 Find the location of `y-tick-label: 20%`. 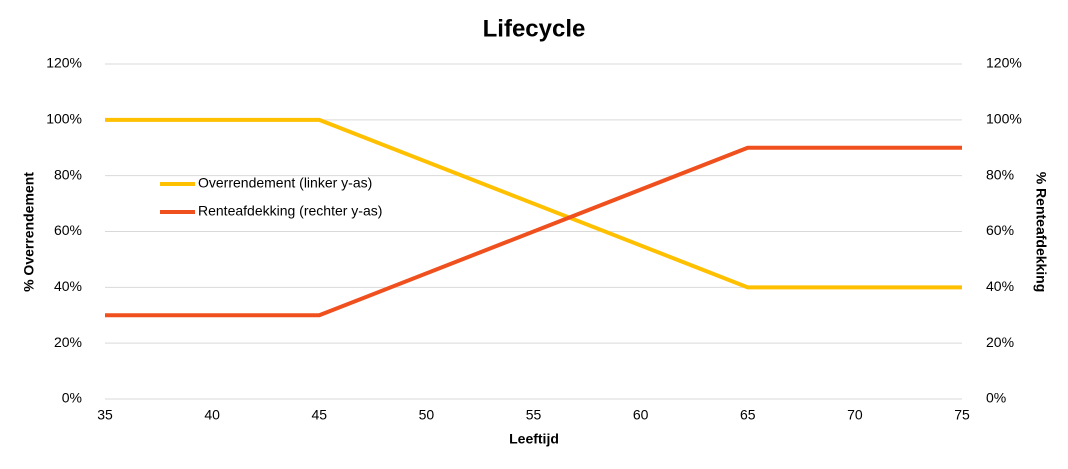

y-tick-label: 20% is located at coordinates (68, 342).